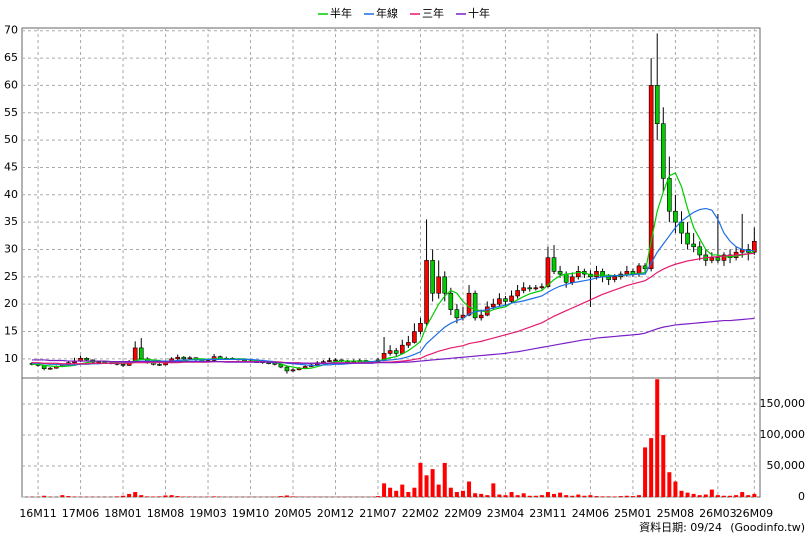 This screenshot has width=808, height=540. I want to click on x-tick-label: 26M03, so click(718, 513).